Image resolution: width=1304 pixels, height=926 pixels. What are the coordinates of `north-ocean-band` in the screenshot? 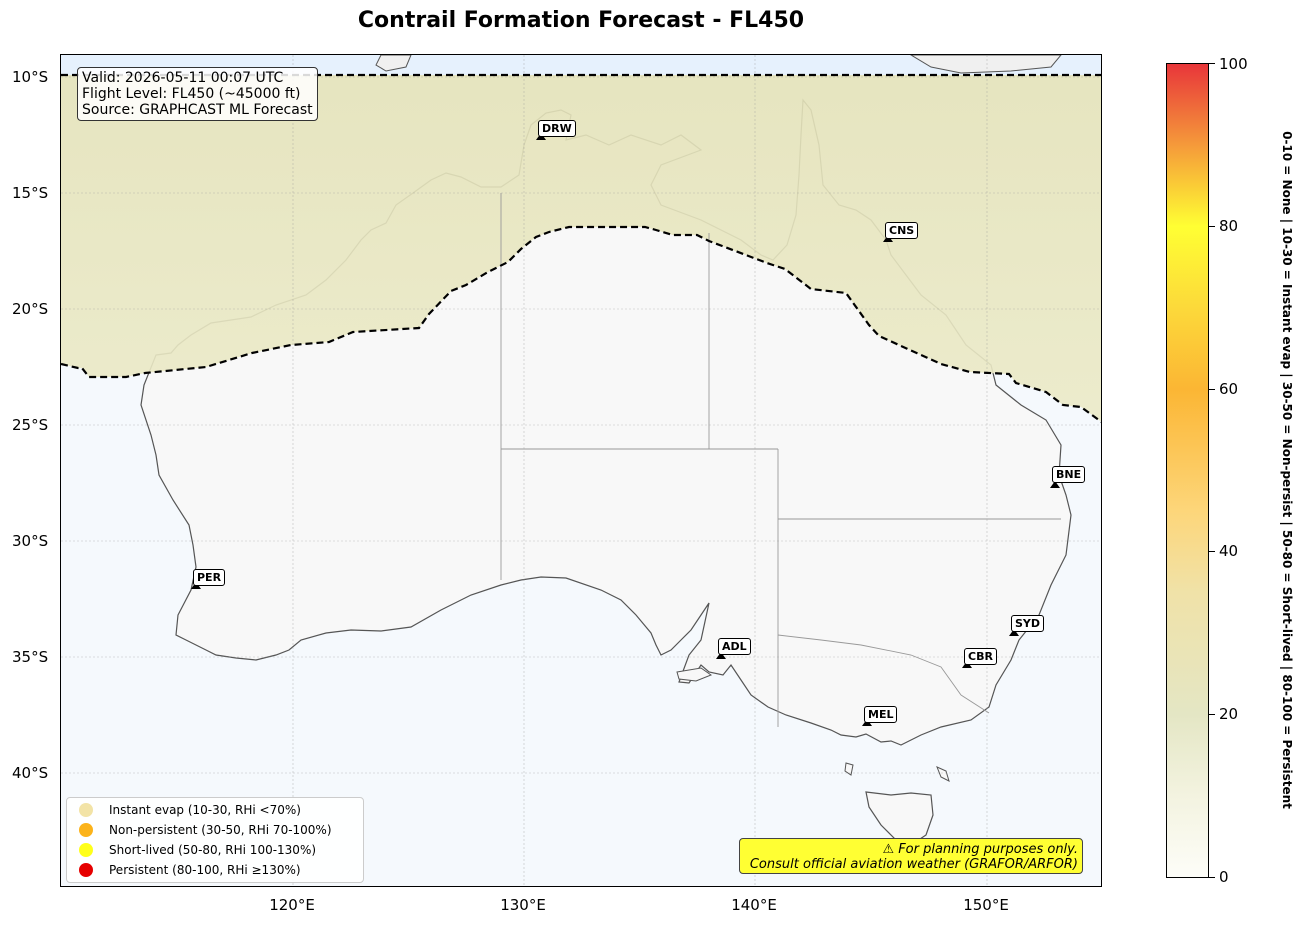 It's located at (581, 65).